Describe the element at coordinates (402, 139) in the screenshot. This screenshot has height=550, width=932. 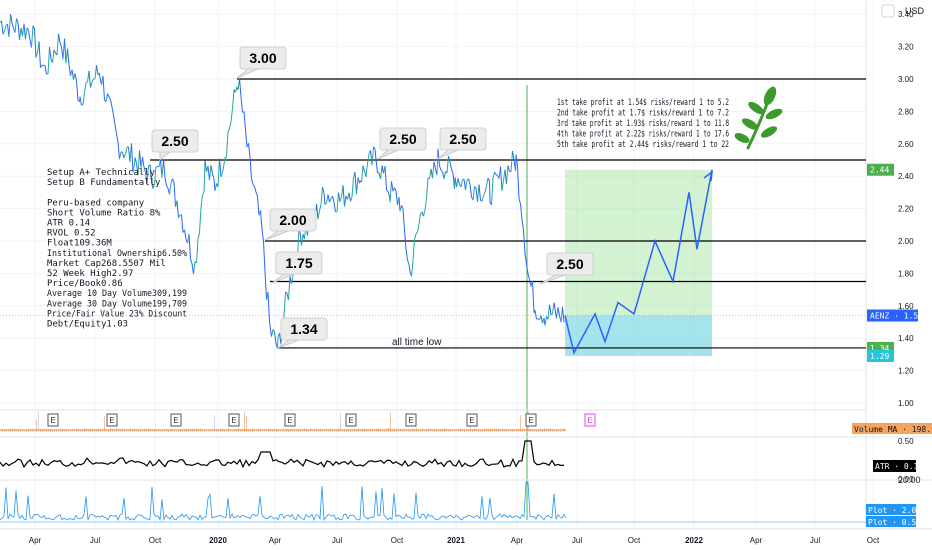
I see `callout-label: 2.50` at that location.